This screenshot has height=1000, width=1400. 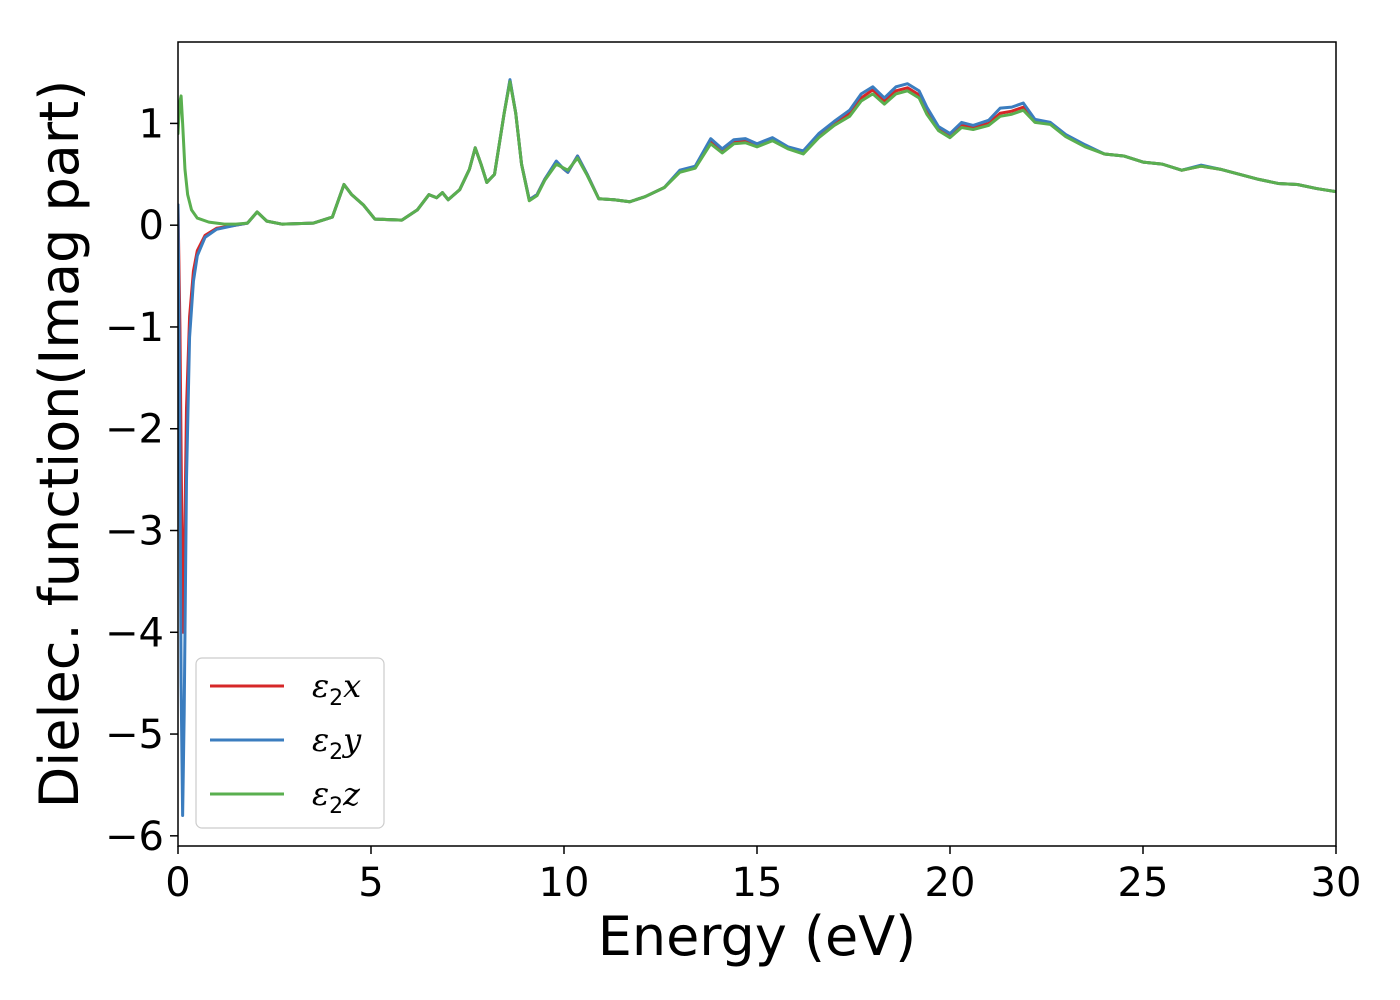 I want to click on x-axis-label: Energy (eV), so click(x=757, y=936).